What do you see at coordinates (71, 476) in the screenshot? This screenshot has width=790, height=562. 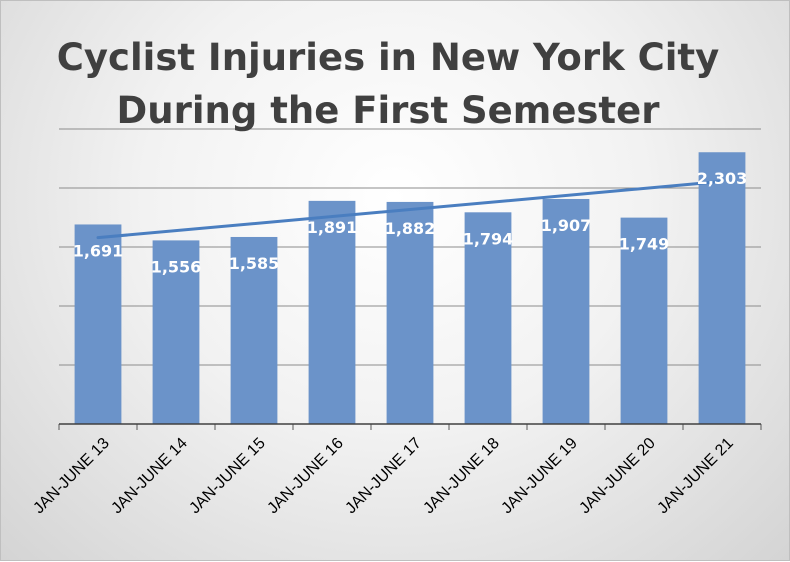 I see `x-tick-label: JAN-JUNE 13` at bounding box center [71, 476].